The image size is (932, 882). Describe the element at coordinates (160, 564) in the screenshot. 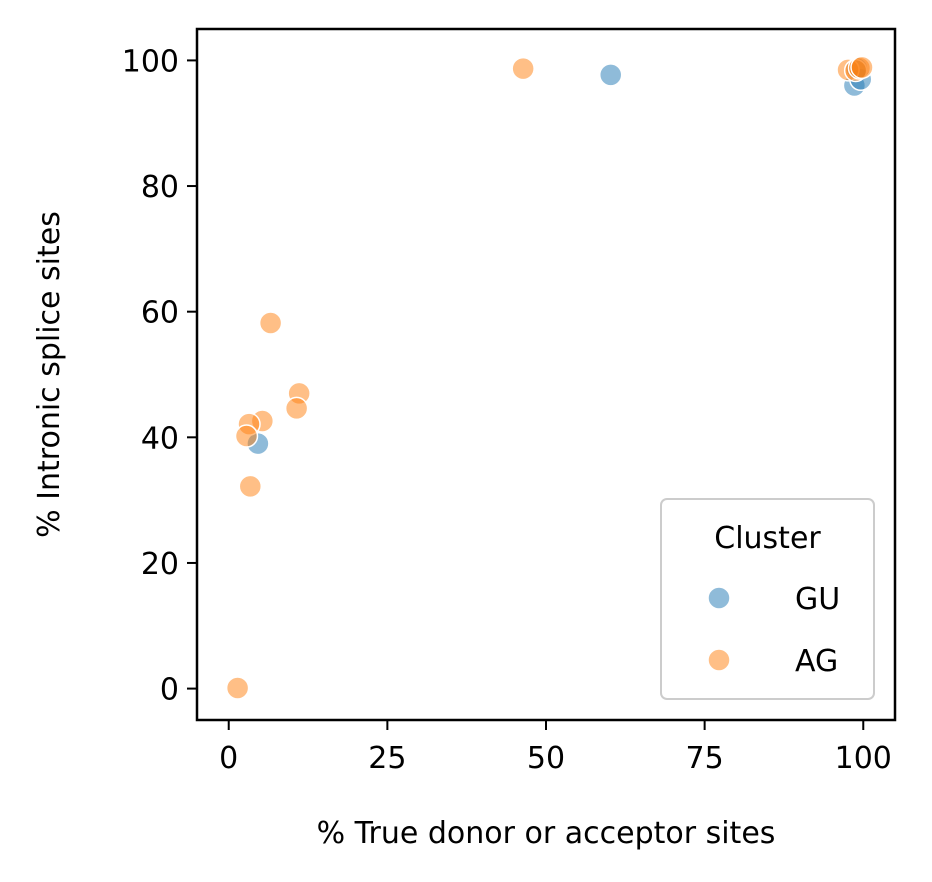

I see `y-tick-label: 20` at that location.